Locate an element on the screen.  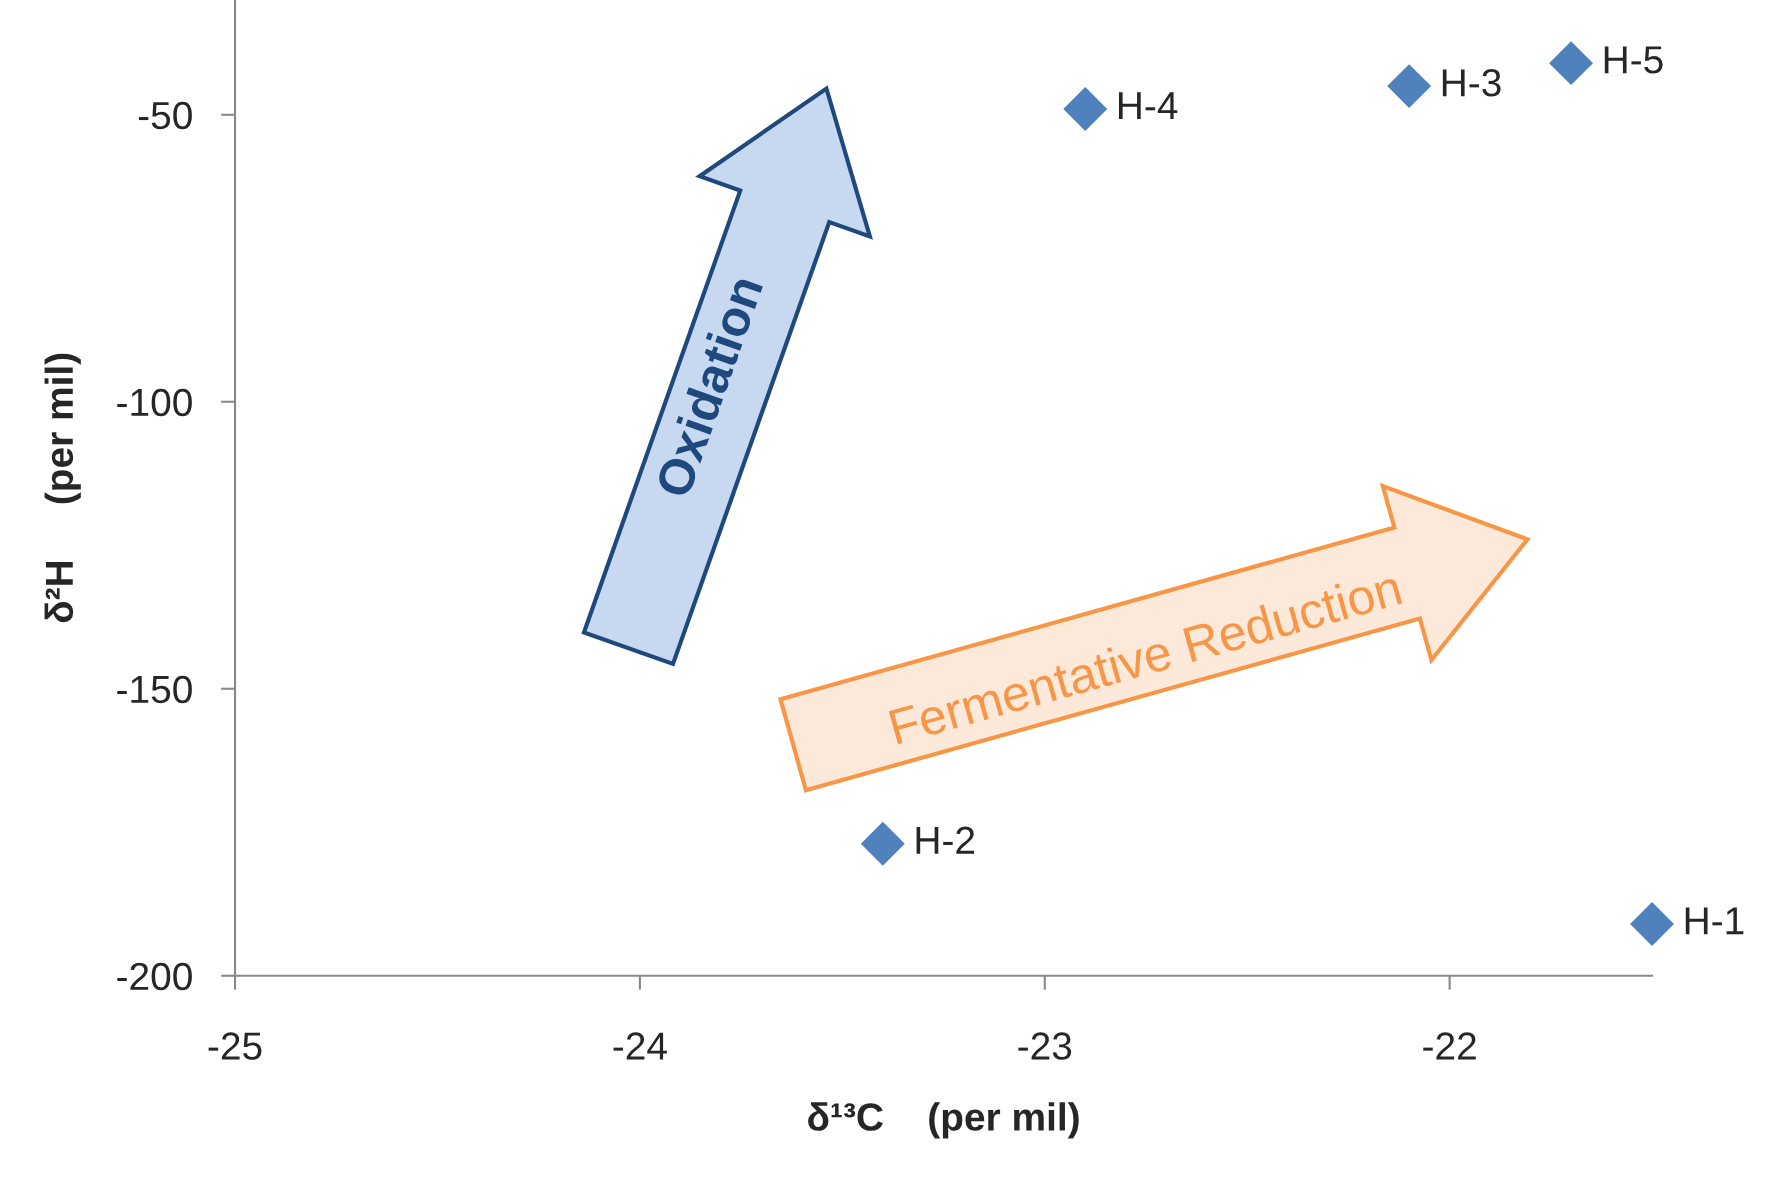
annotation: H-1 is located at coordinates (1714, 921).